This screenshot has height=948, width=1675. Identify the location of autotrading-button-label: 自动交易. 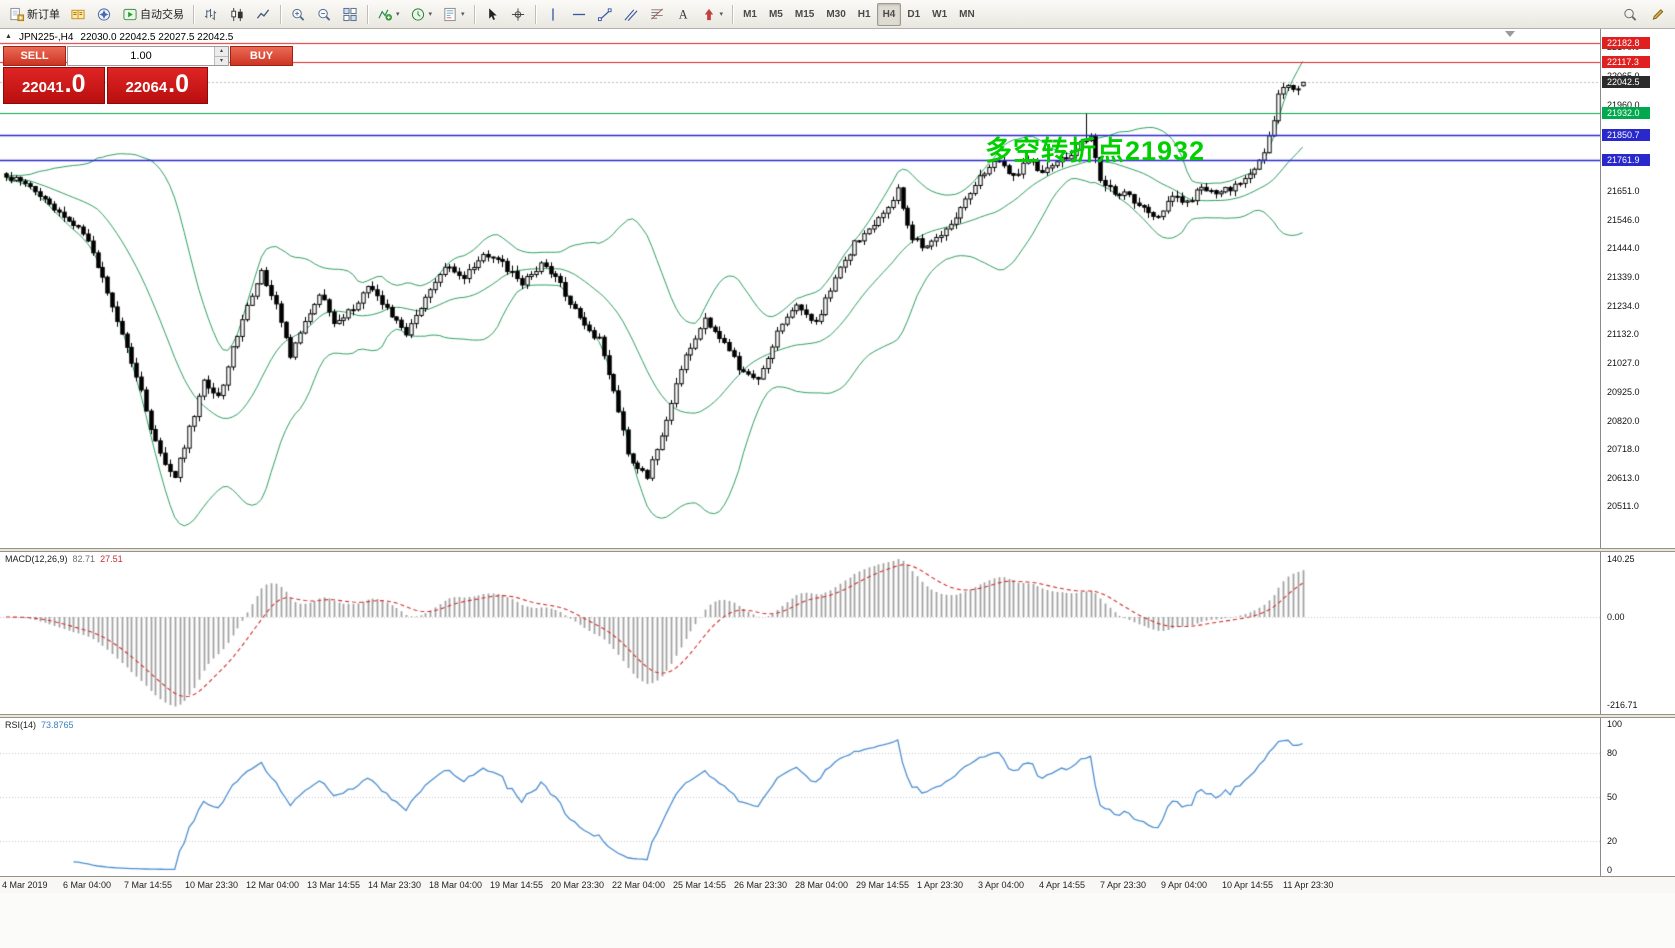
(162, 15).